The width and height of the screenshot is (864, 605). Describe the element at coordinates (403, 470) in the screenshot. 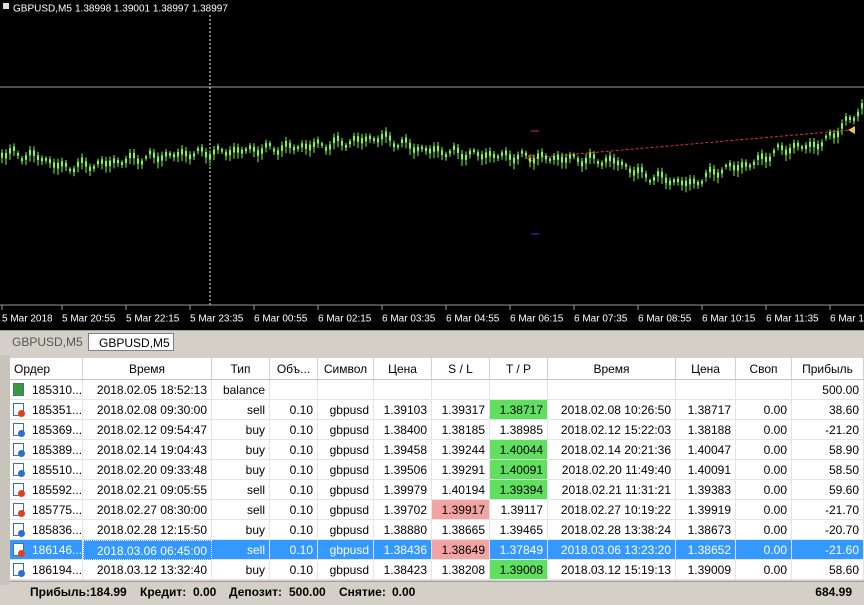

I see `cell-price: 1.39506` at that location.